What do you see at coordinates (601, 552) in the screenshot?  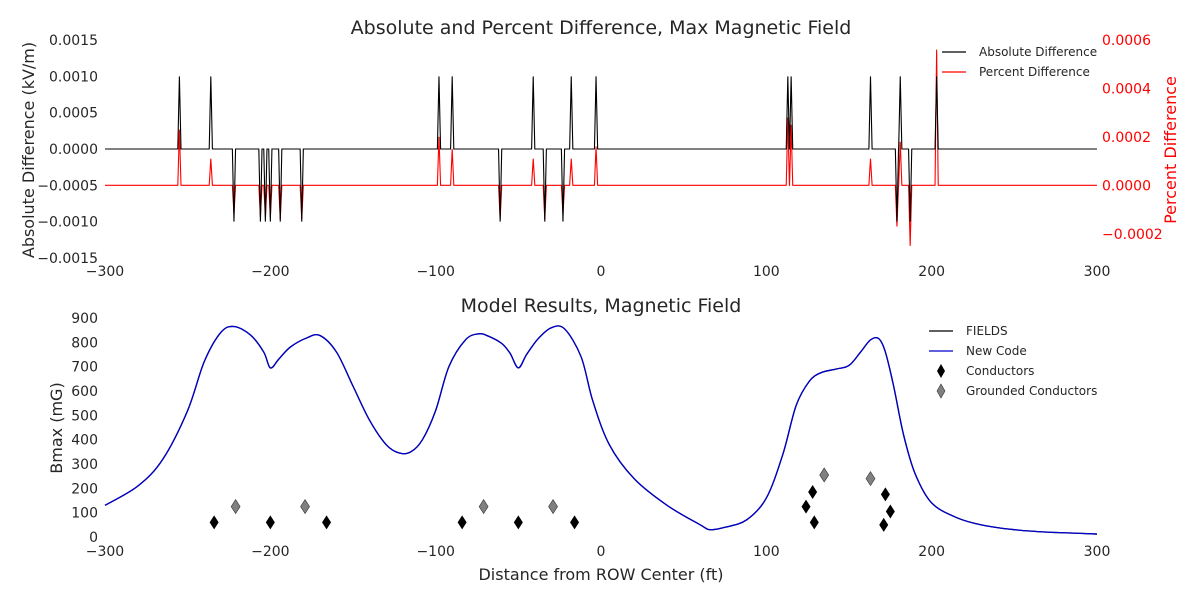 I see `model-results-x-tick-label: 0` at bounding box center [601, 552].